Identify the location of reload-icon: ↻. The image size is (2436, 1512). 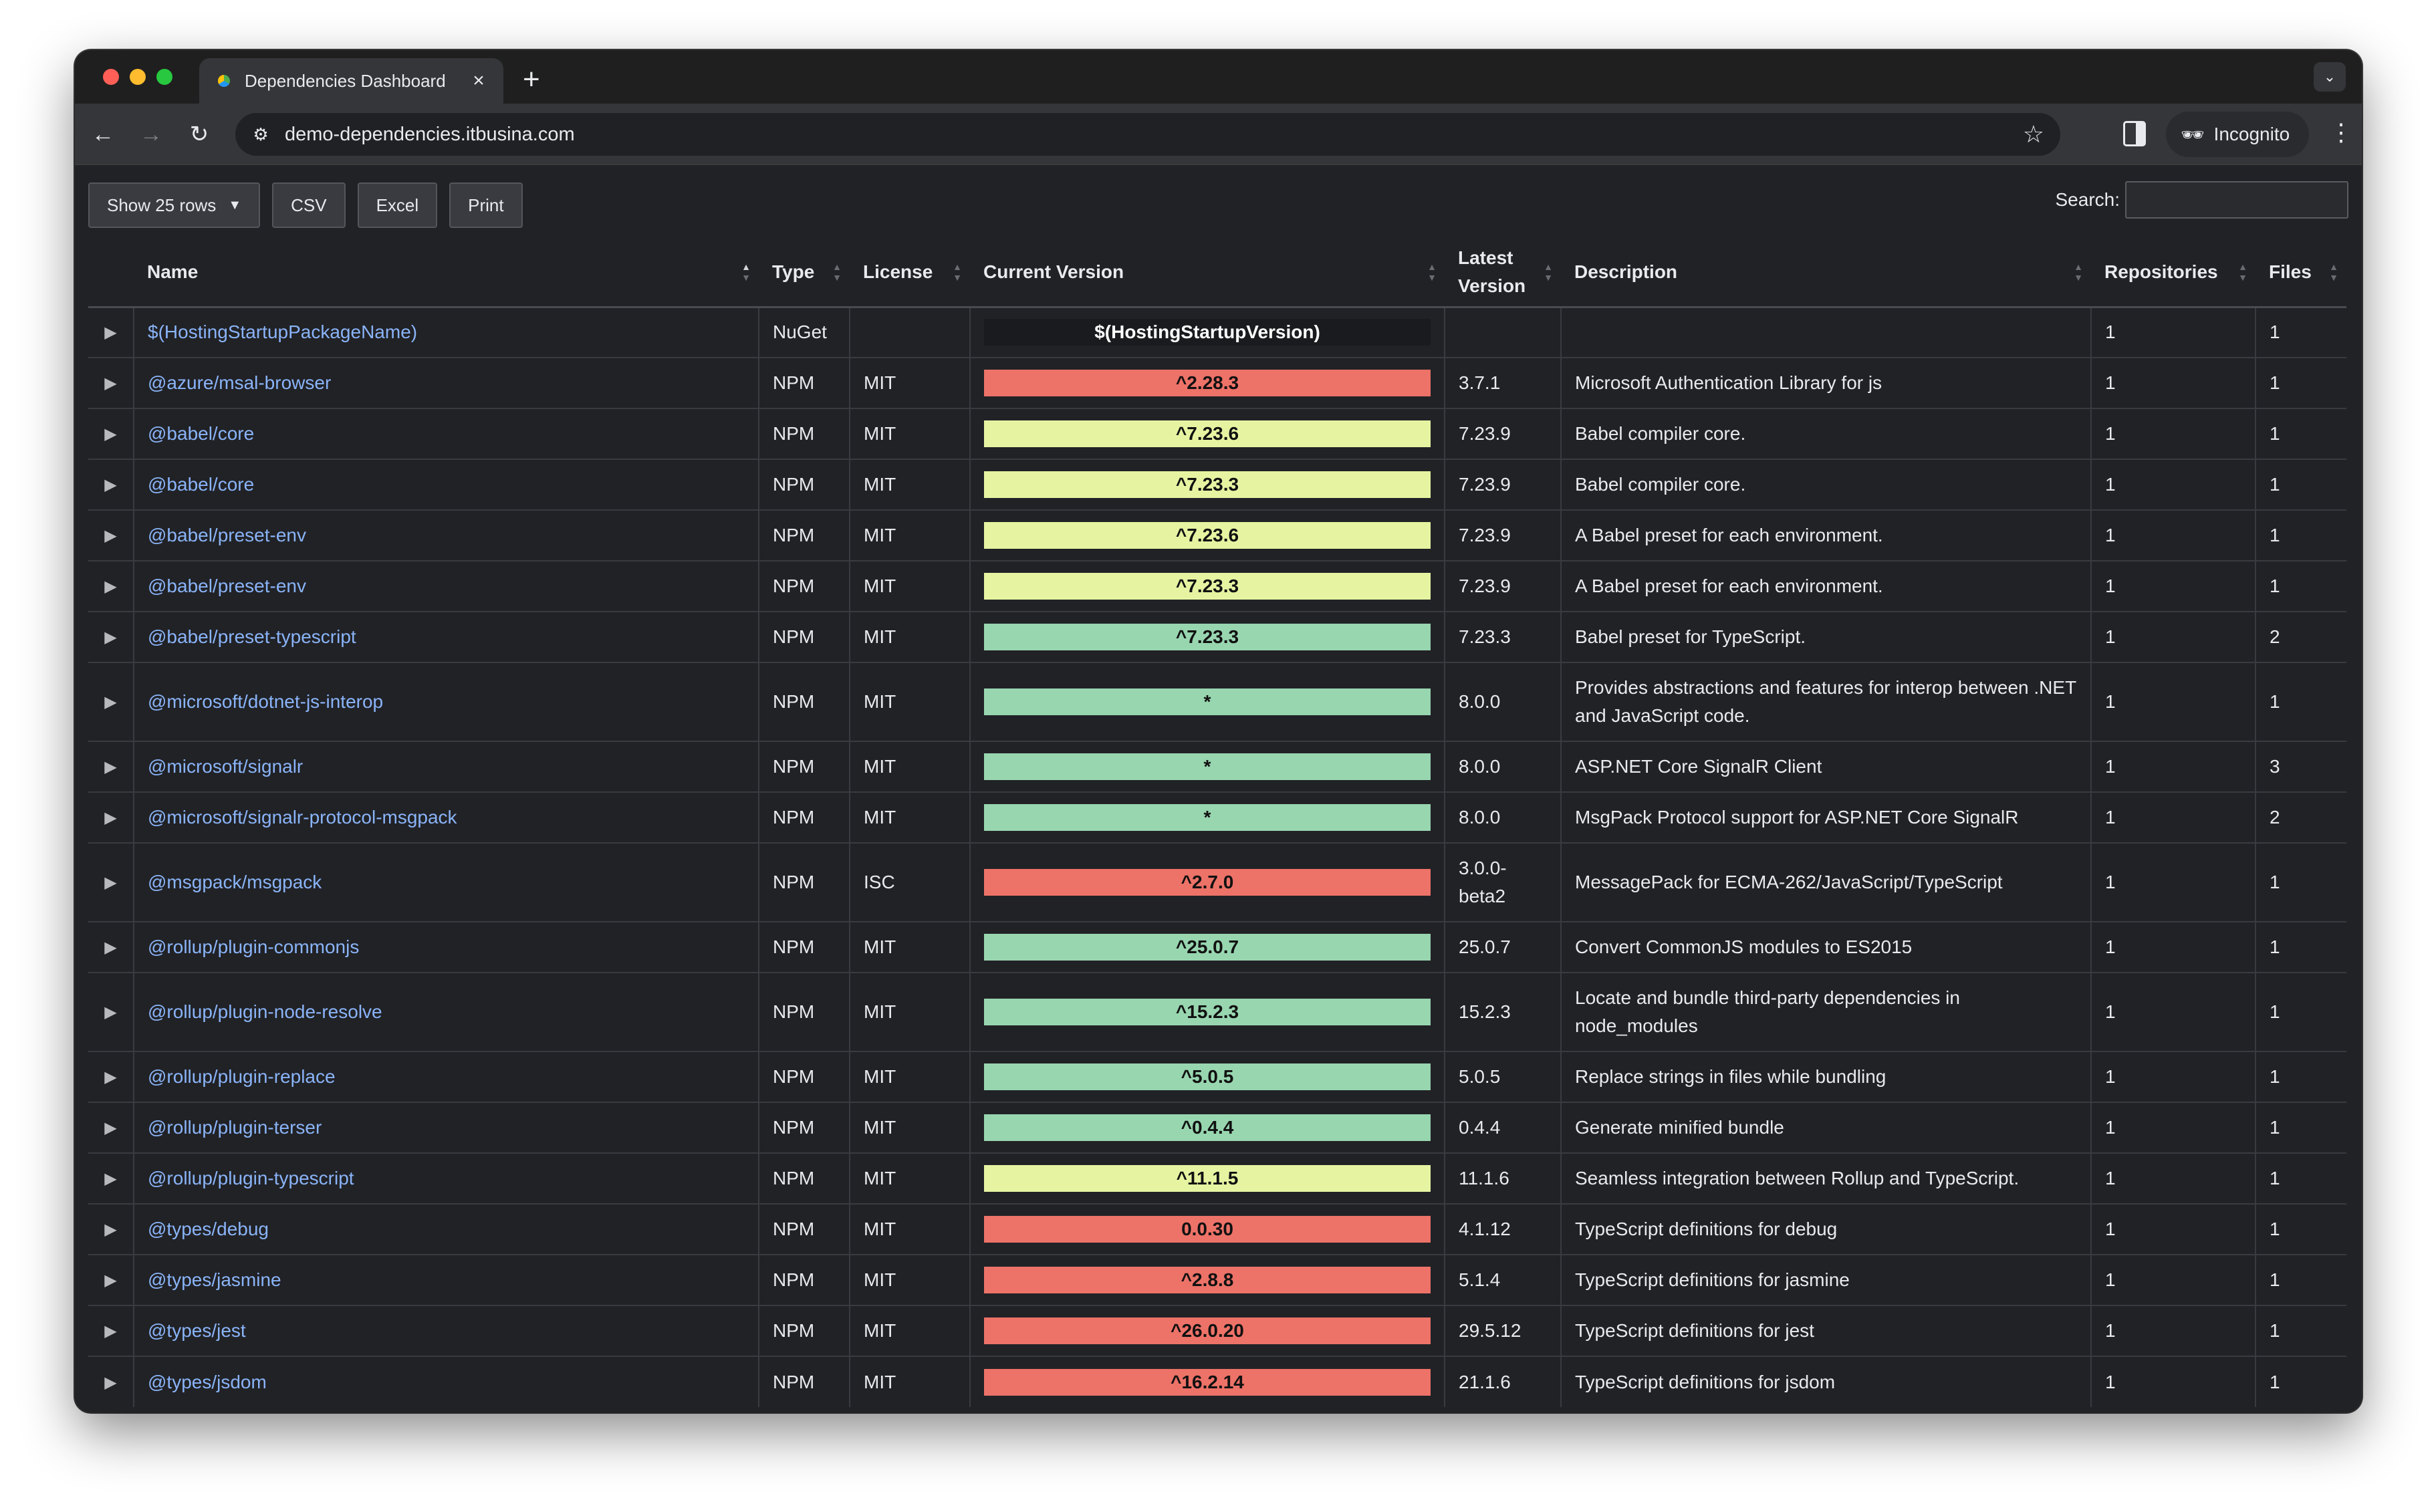
(199, 134).